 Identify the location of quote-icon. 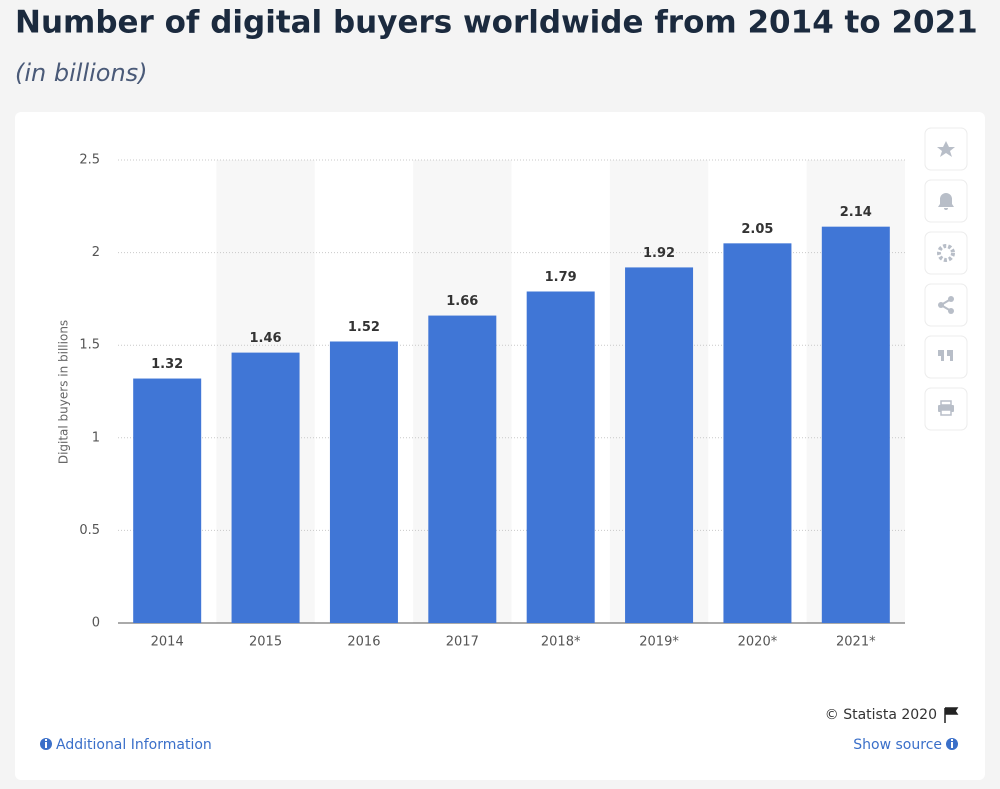
(945, 355).